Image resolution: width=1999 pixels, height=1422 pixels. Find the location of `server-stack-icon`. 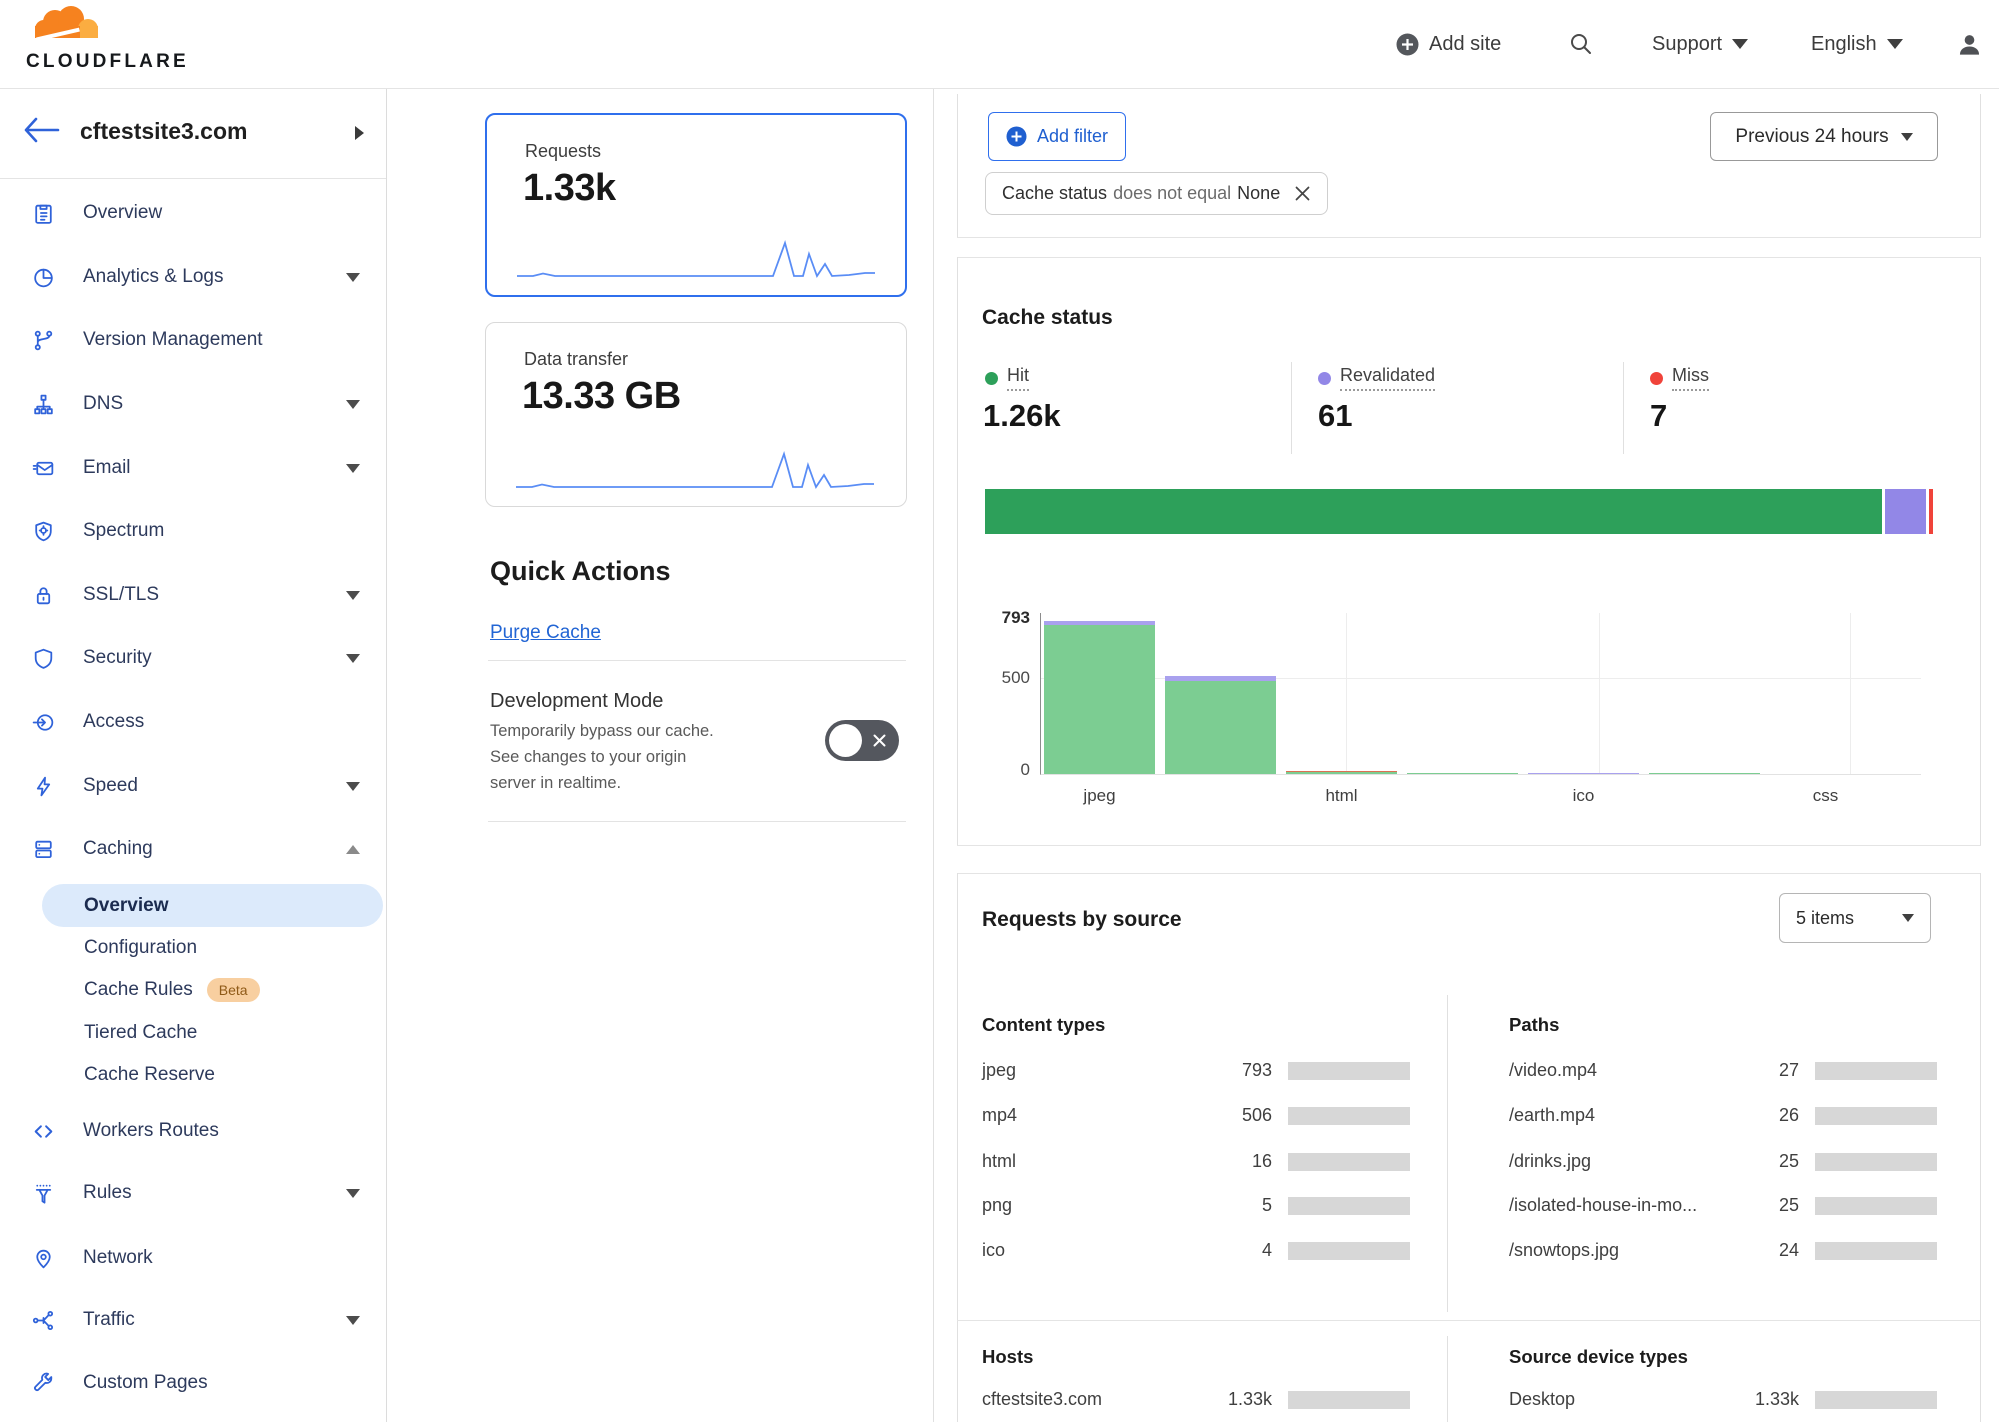

server-stack-icon is located at coordinates (43, 849).